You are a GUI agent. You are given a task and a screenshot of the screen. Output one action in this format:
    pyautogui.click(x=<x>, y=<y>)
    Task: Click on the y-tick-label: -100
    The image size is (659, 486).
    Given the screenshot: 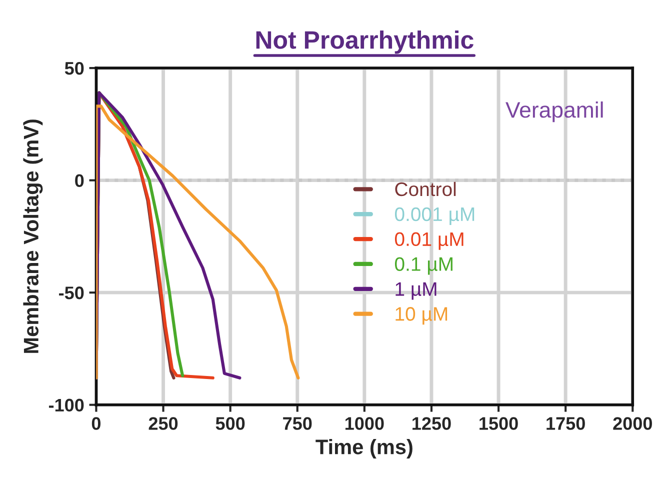 What is the action you would take?
    pyautogui.click(x=66, y=405)
    